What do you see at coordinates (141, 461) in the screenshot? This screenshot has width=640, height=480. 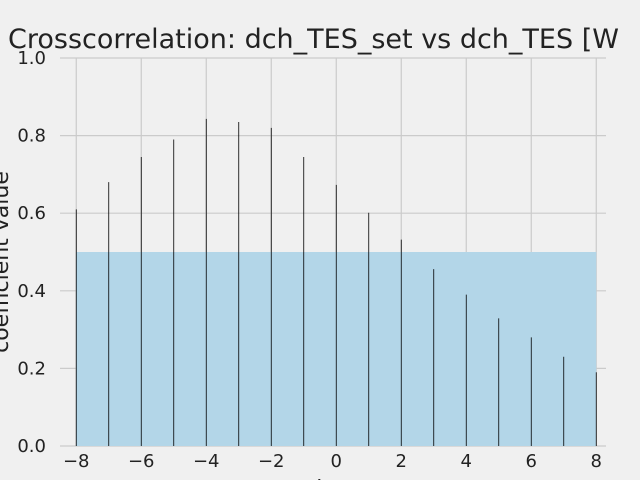 I see `x-tick-label: −6` at bounding box center [141, 461].